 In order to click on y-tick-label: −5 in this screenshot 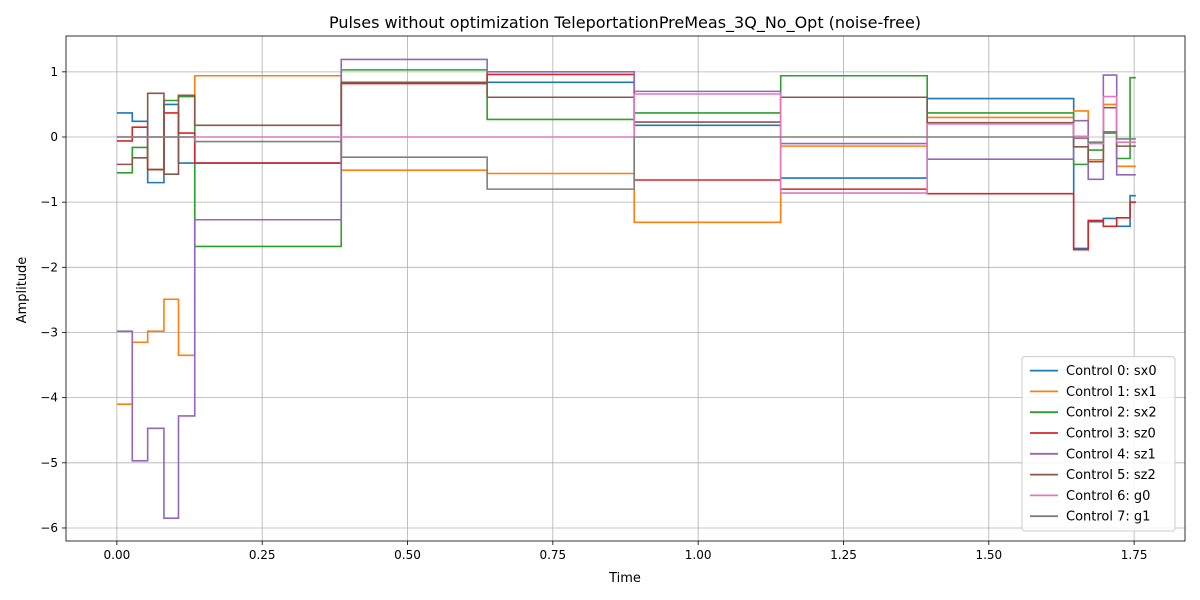, I will do `click(49, 463)`.